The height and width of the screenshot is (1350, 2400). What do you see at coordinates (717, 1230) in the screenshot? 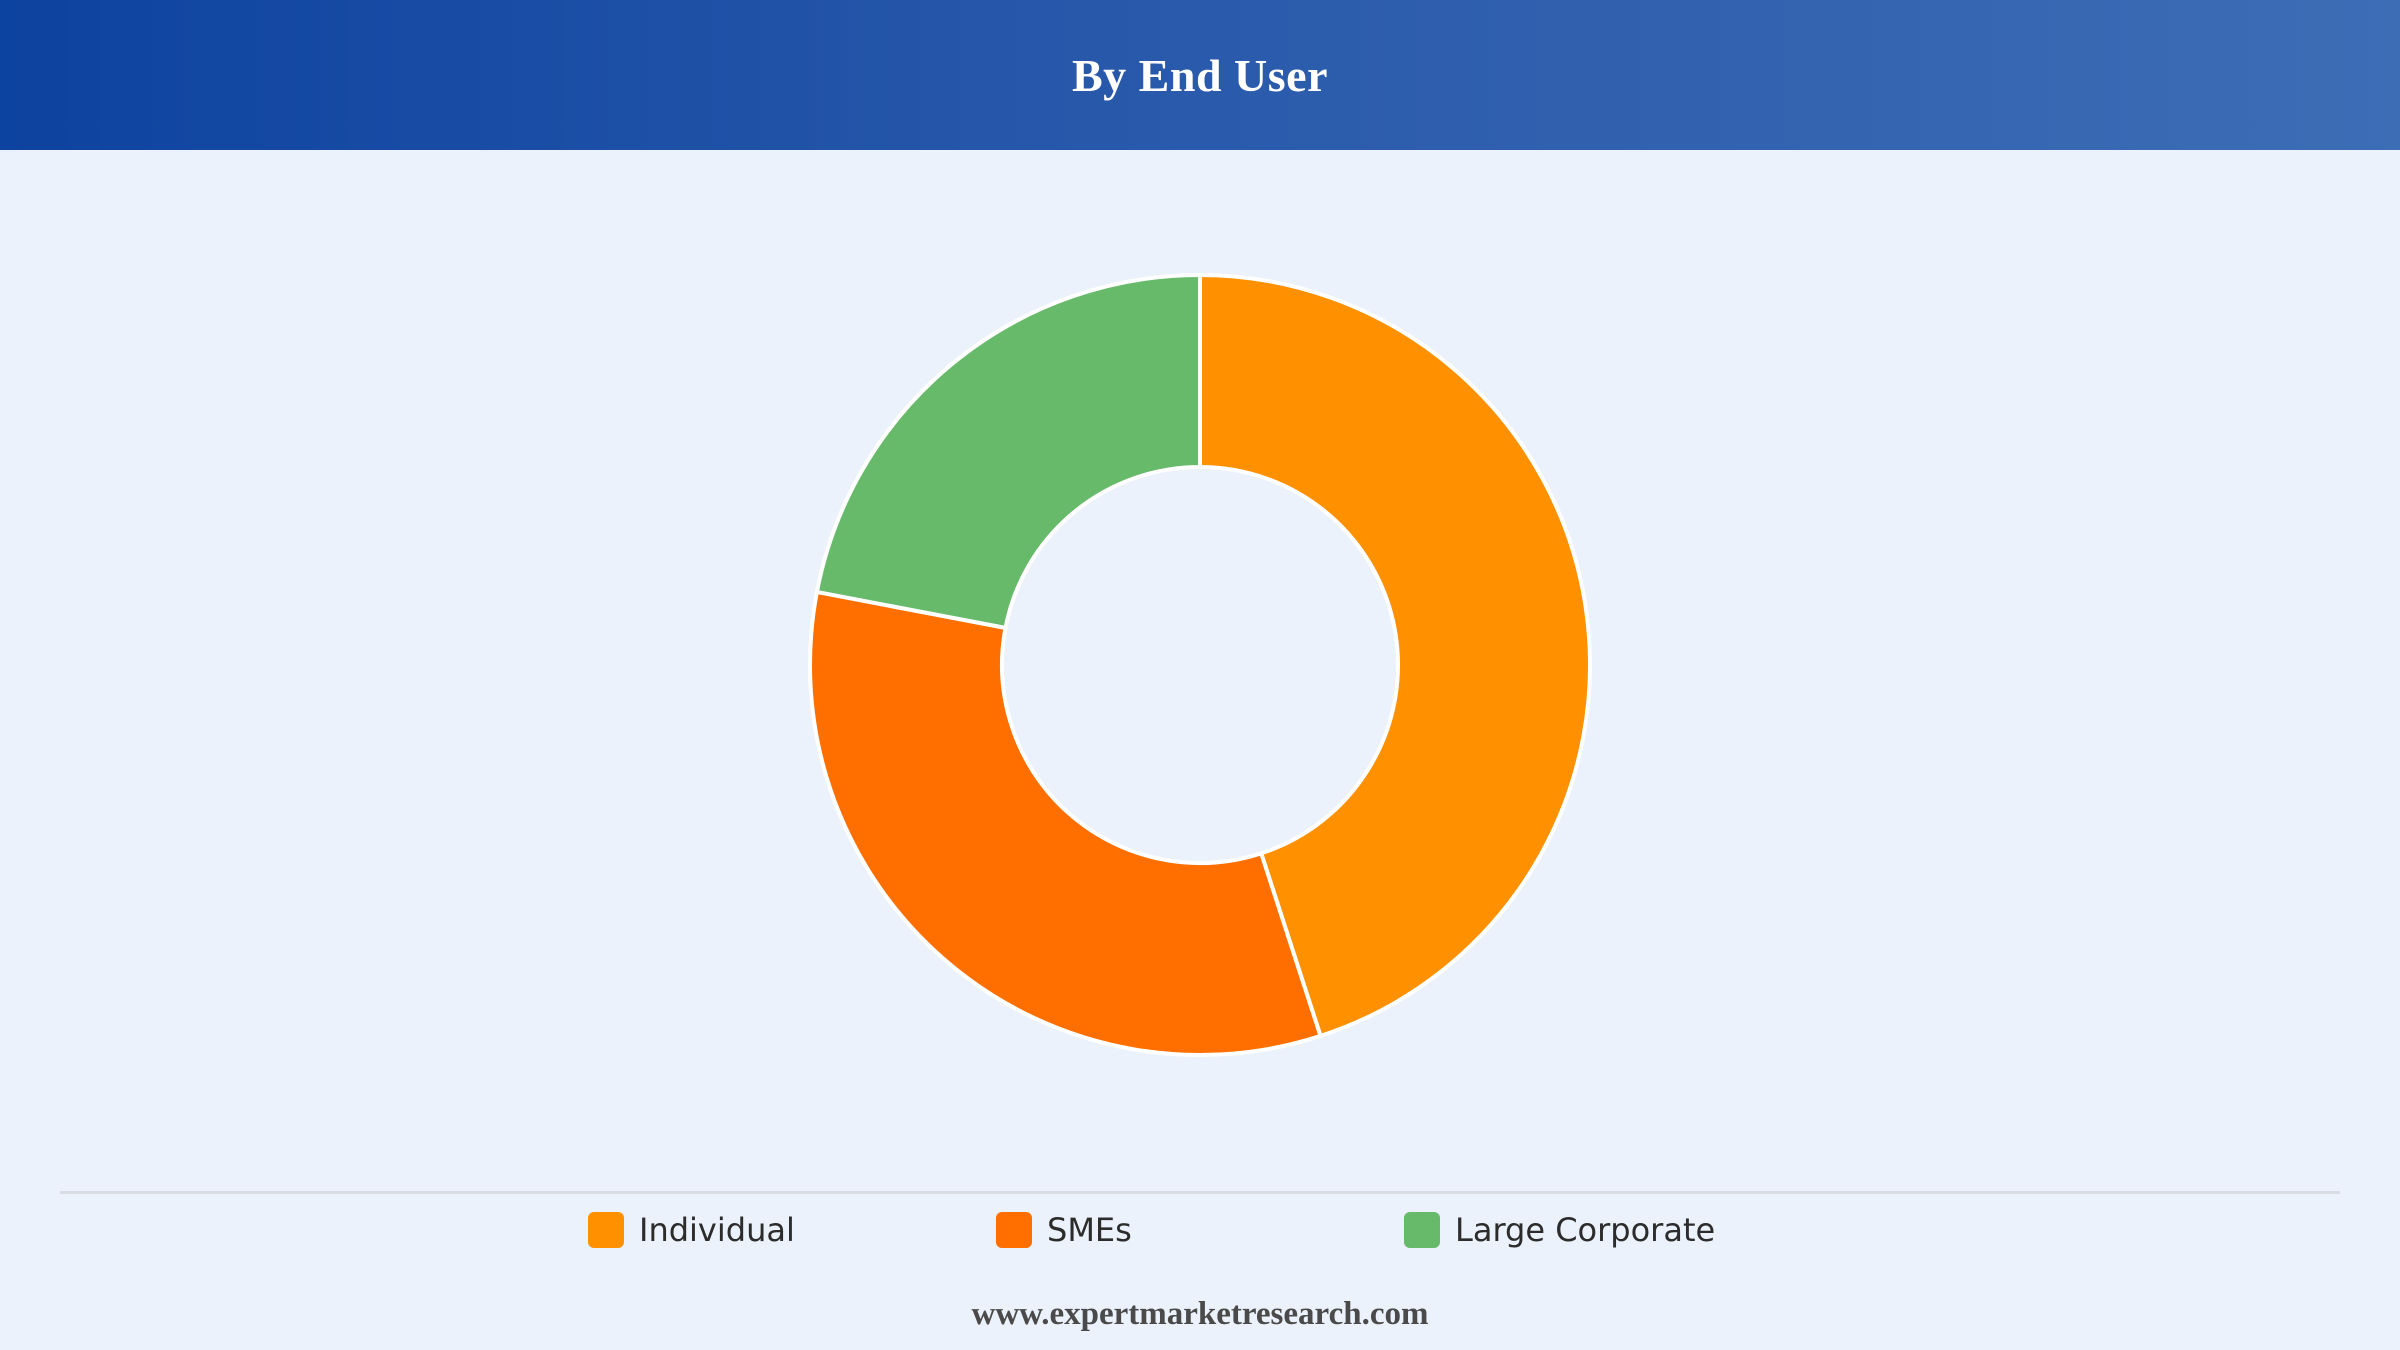
I see `legend-label-individual: Individual` at bounding box center [717, 1230].